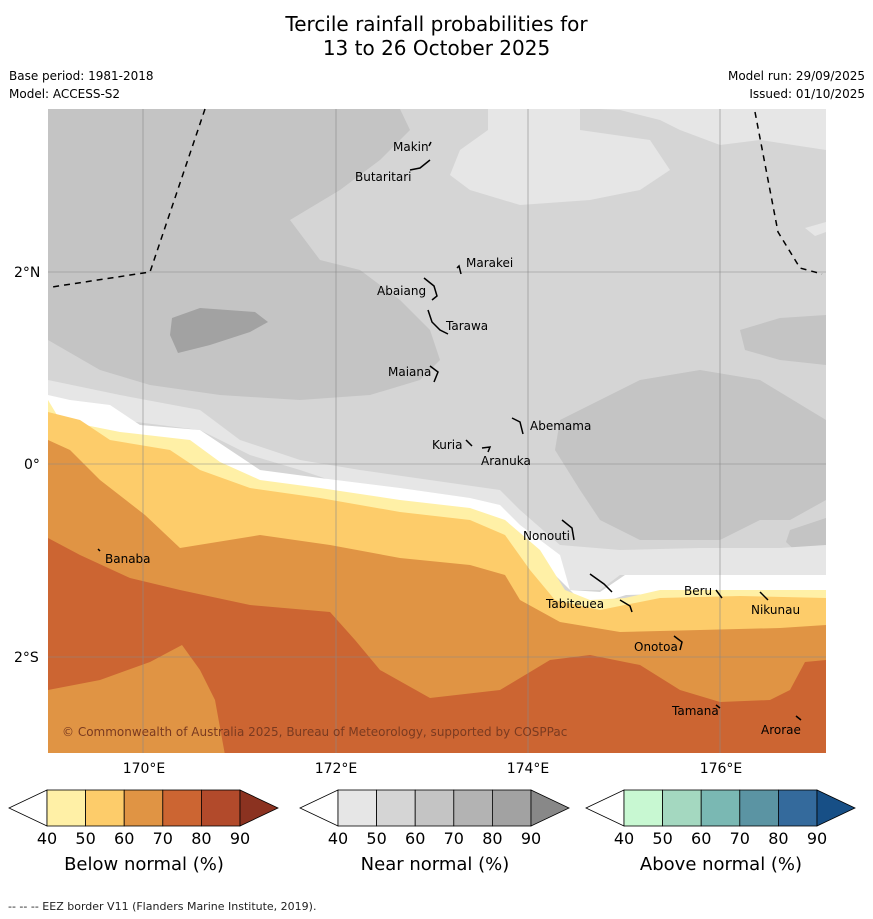  What do you see at coordinates (338, 838) in the screenshot?
I see `colorbar-near-tick-label: 40` at bounding box center [338, 838].